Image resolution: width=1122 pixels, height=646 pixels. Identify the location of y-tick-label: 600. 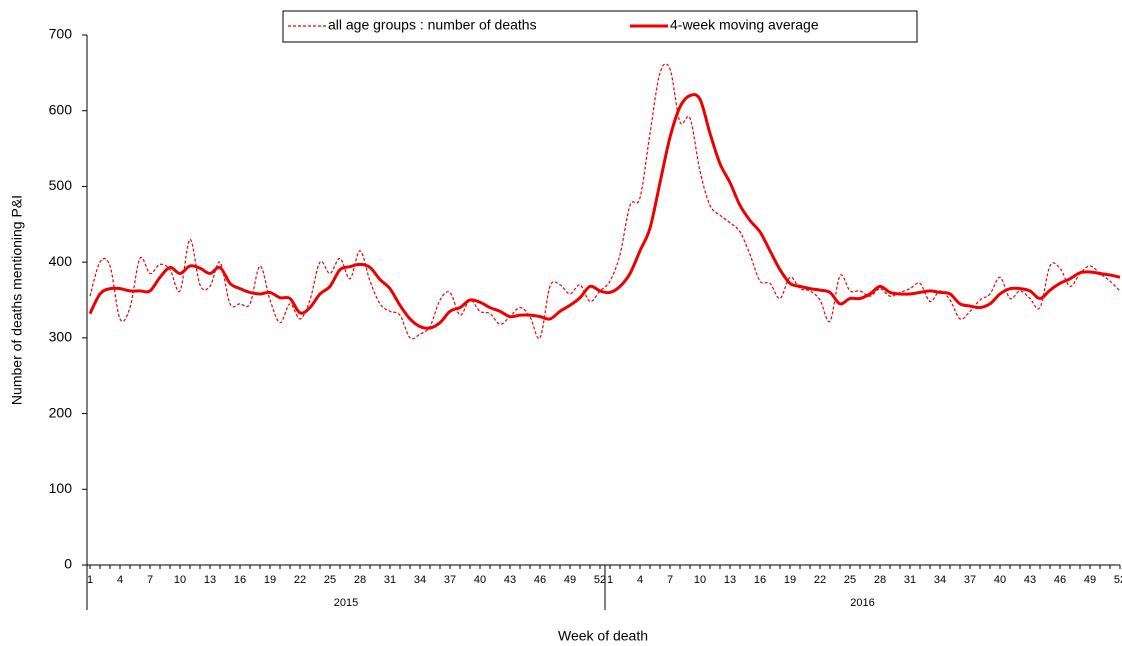
(61, 109).